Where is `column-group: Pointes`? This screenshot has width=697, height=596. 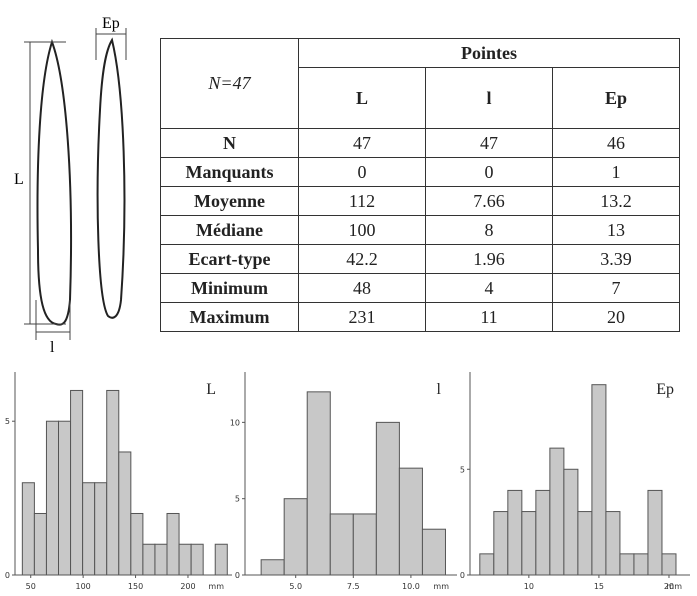
column-group: Pointes is located at coordinates (489, 53).